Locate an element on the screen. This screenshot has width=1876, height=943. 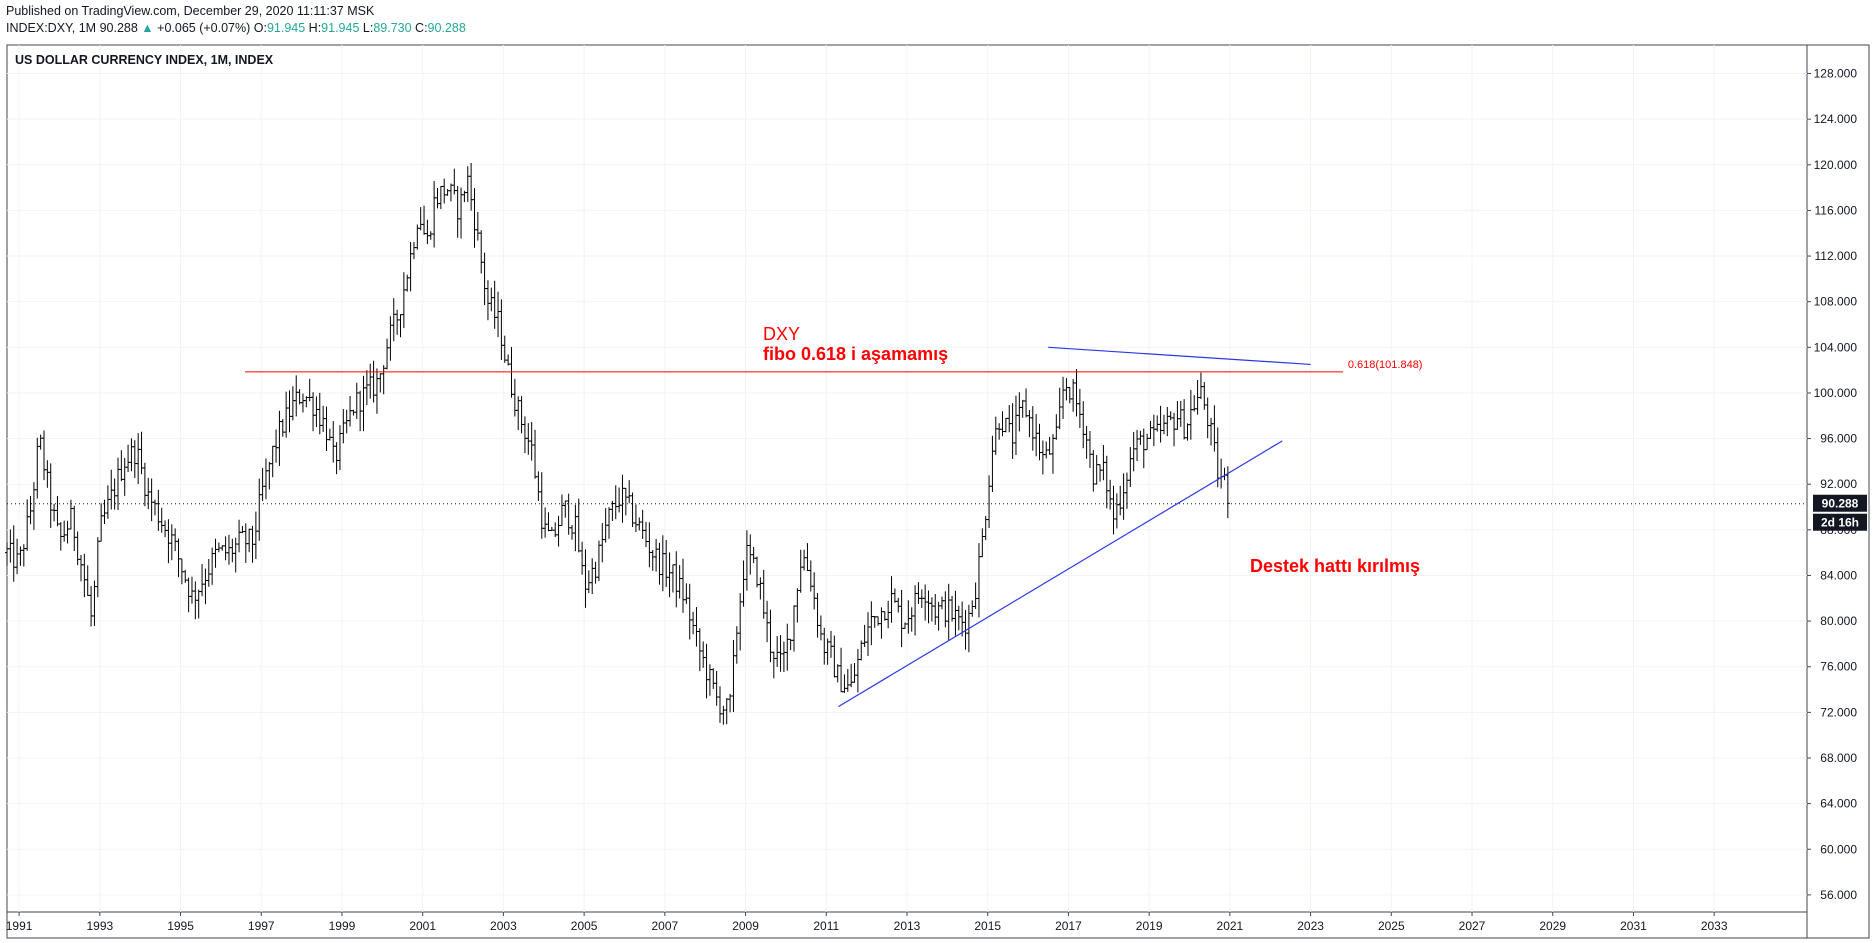
x-tick-label: 2015 is located at coordinates (987, 926).